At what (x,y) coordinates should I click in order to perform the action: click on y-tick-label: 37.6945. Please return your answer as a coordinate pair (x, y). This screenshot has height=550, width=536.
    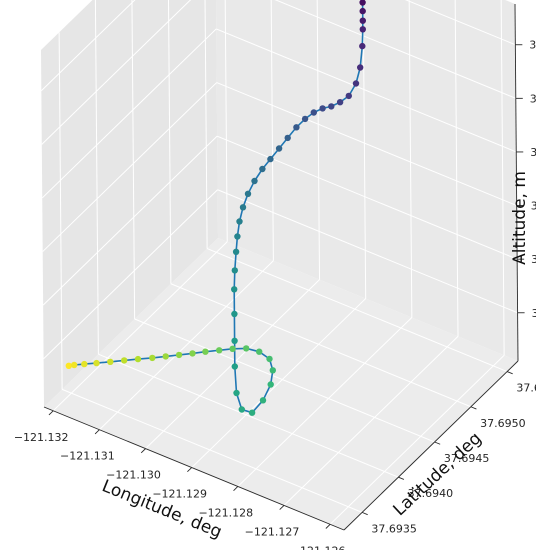
    Looking at the image, I should click on (467, 458).